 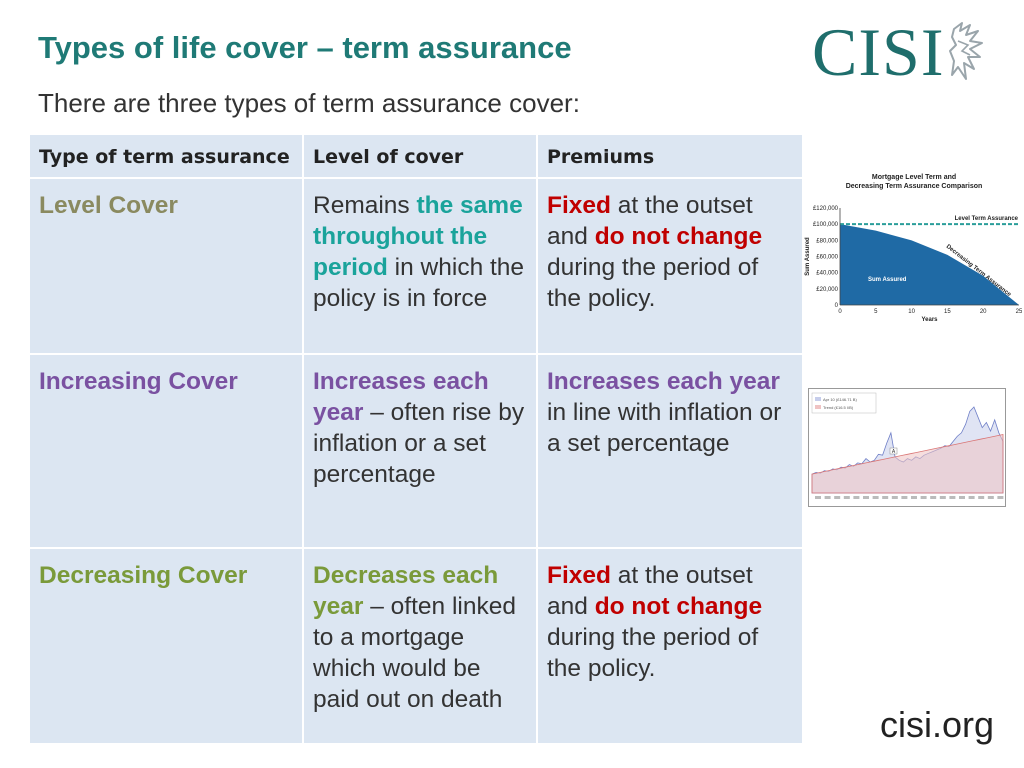 I want to click on legend-box, so click(x=844, y=403).